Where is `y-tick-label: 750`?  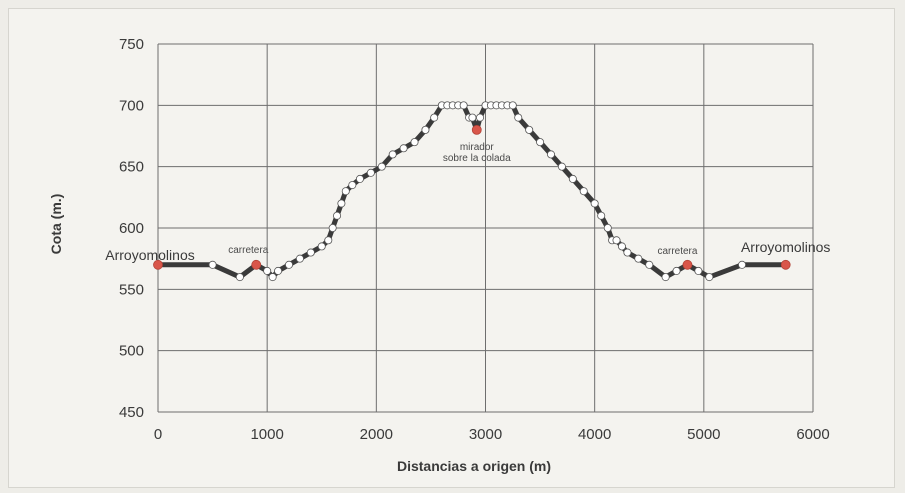 y-tick-label: 750 is located at coordinates (131, 44).